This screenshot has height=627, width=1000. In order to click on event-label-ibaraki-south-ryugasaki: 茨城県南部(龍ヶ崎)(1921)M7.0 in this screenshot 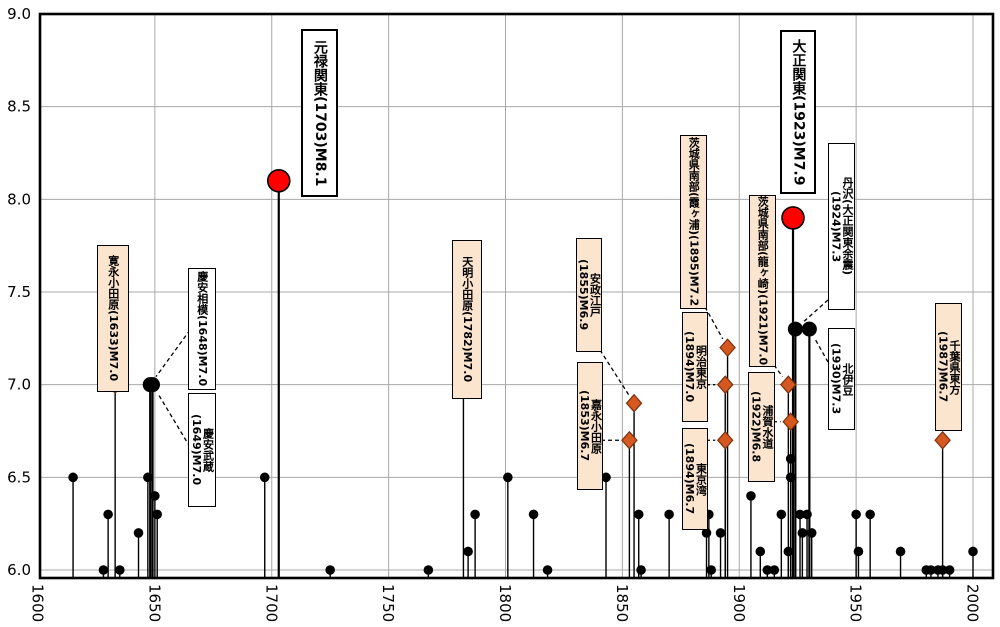, I will do `click(762, 281)`.